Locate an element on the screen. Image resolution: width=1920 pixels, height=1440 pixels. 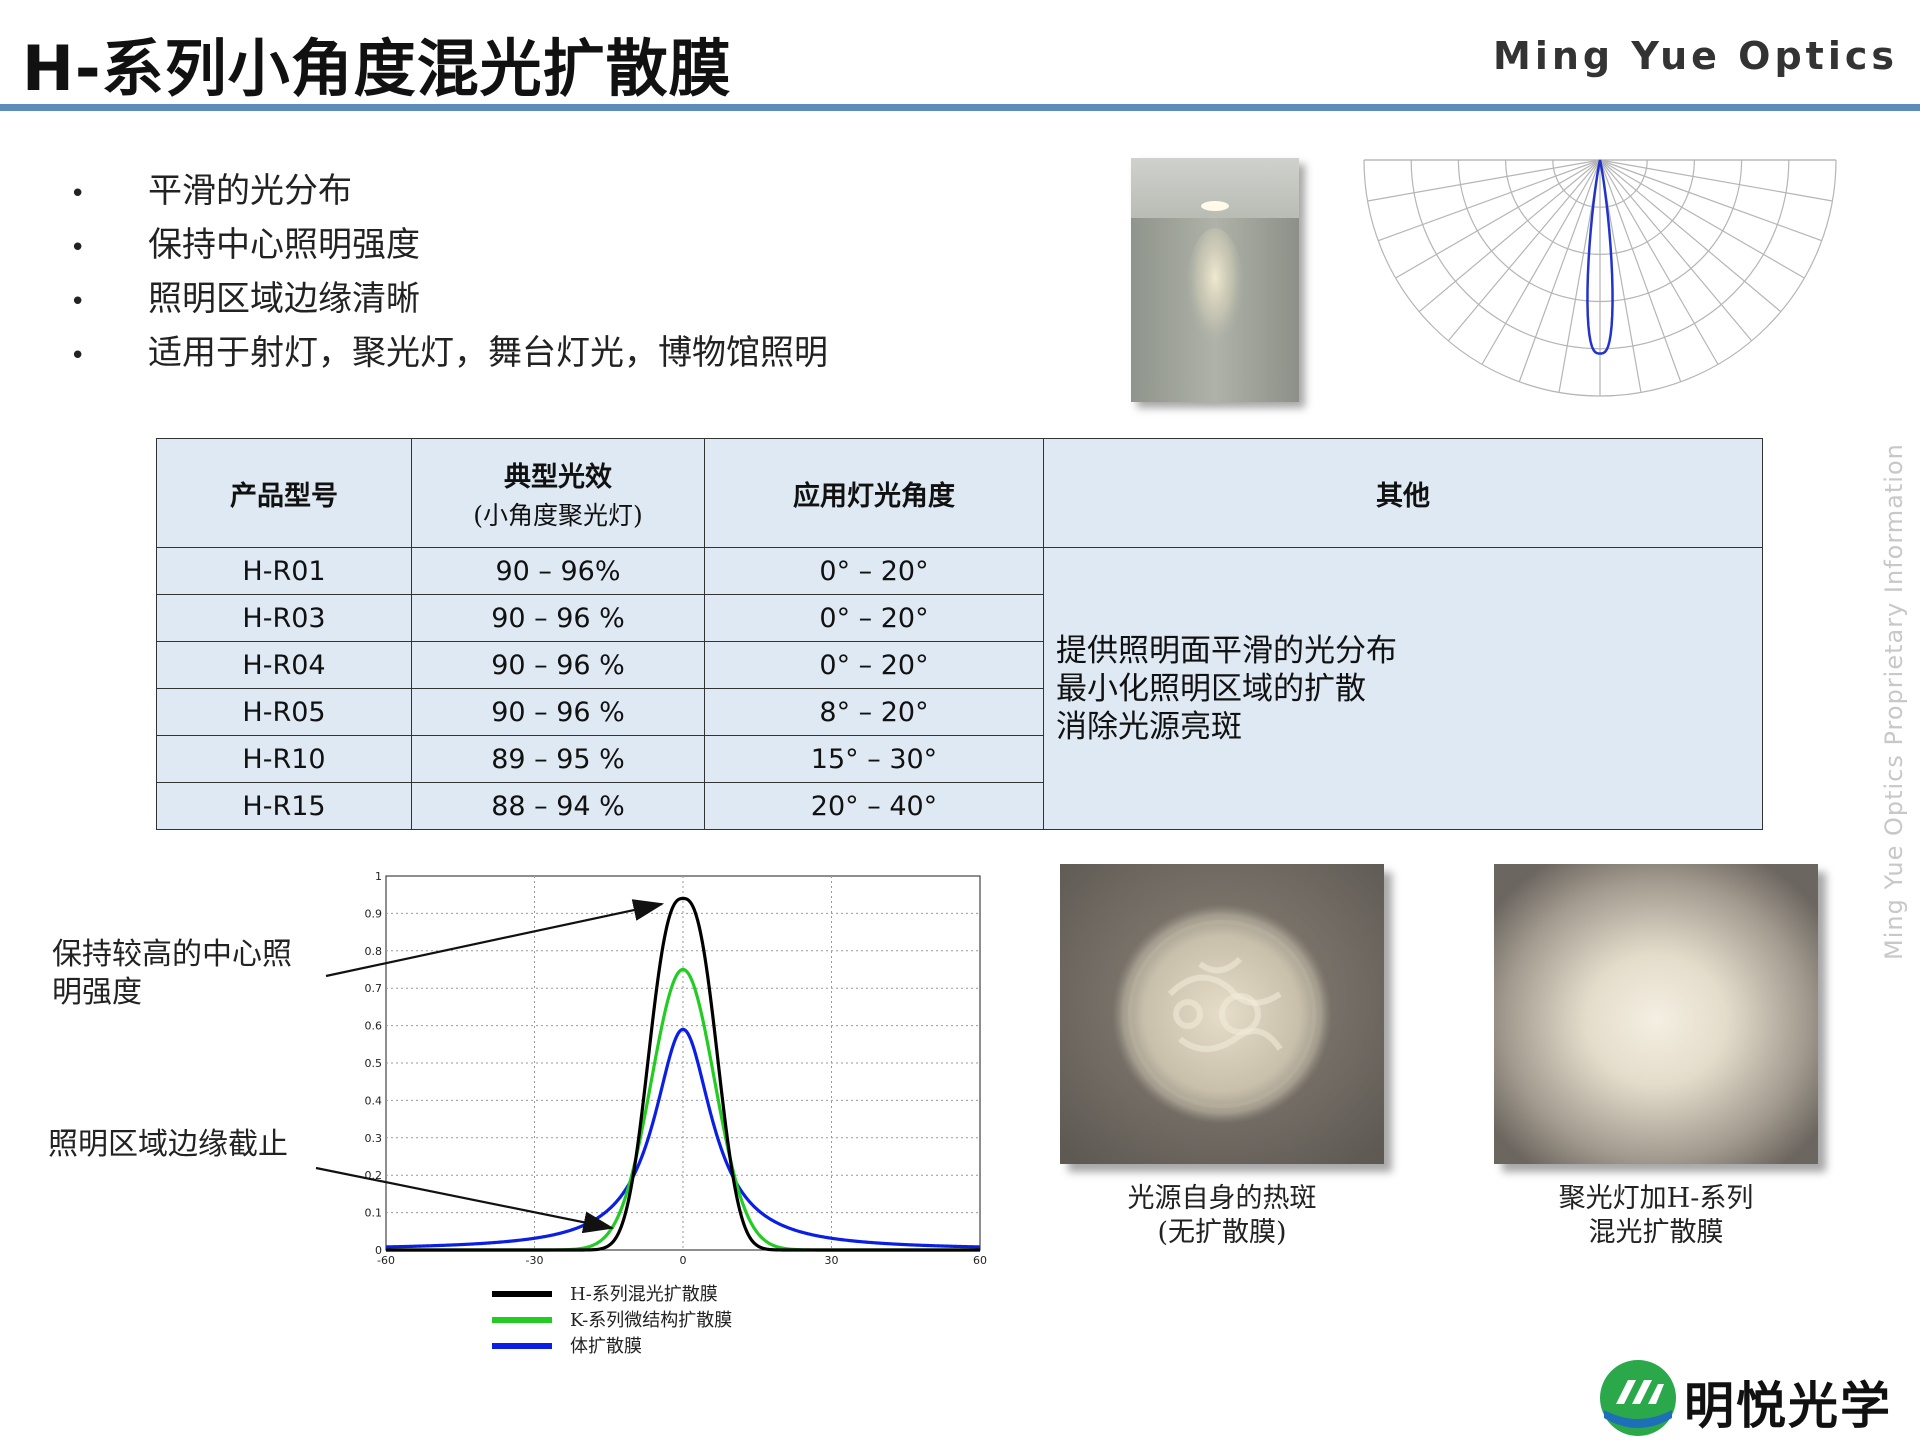
other-line: 消除光源亮斑 is located at coordinates (1149, 726).